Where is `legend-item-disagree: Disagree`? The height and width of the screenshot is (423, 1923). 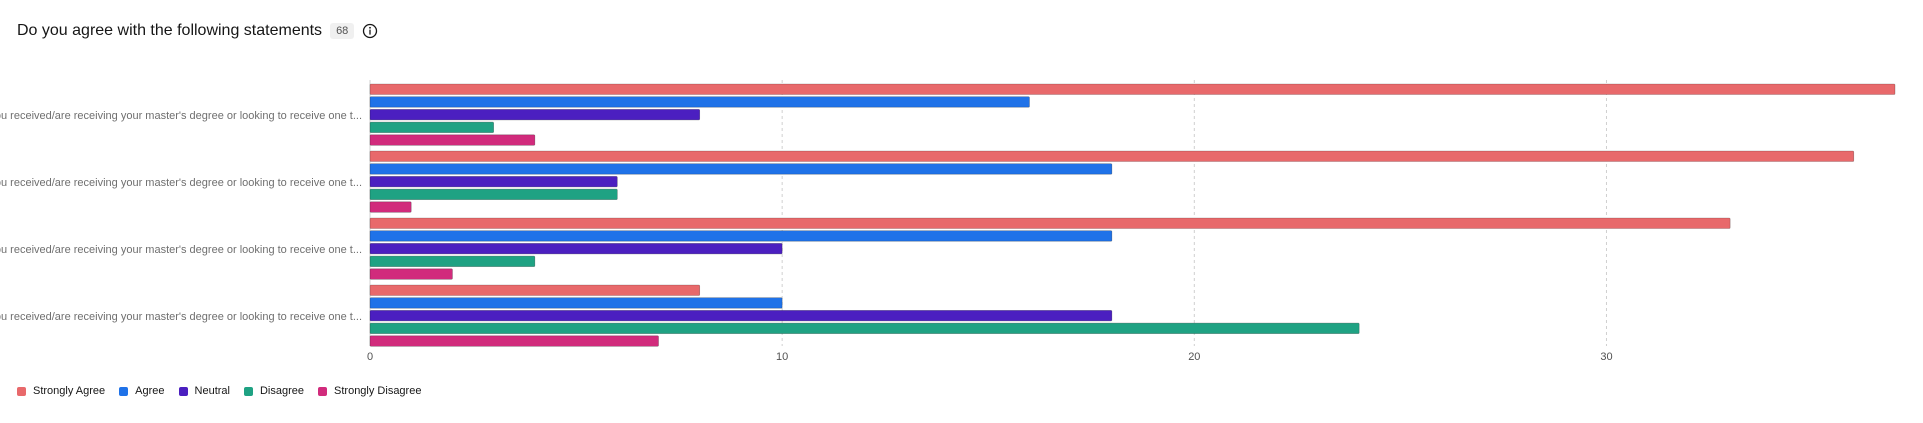
legend-item-disagree: Disagree is located at coordinates (274, 391).